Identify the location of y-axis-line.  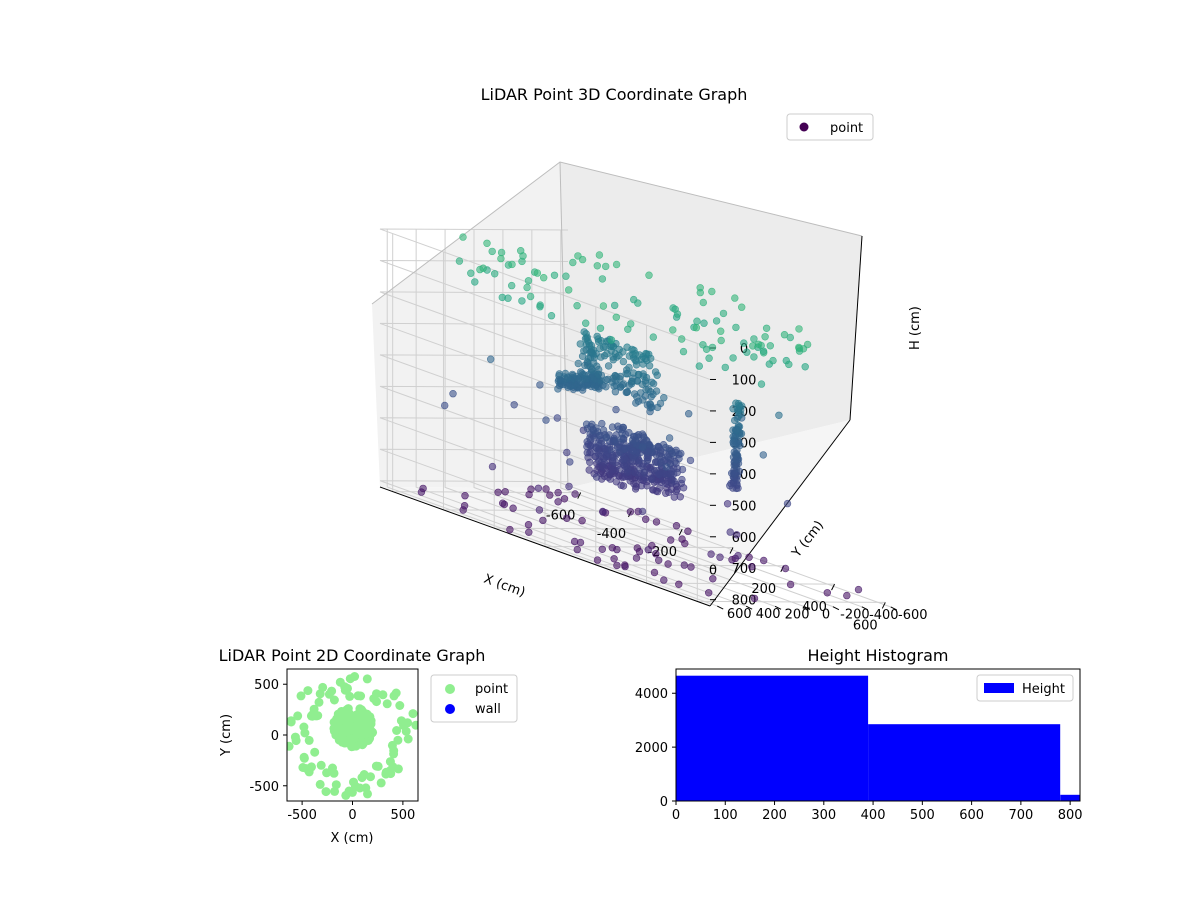
(780, 513).